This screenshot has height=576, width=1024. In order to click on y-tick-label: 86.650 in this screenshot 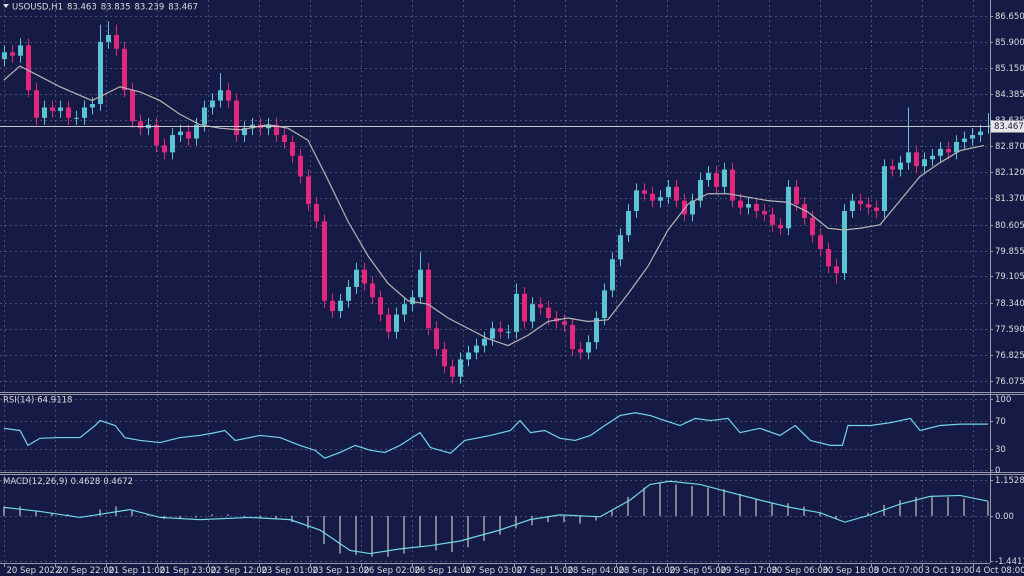, I will do `click(1009, 17)`.